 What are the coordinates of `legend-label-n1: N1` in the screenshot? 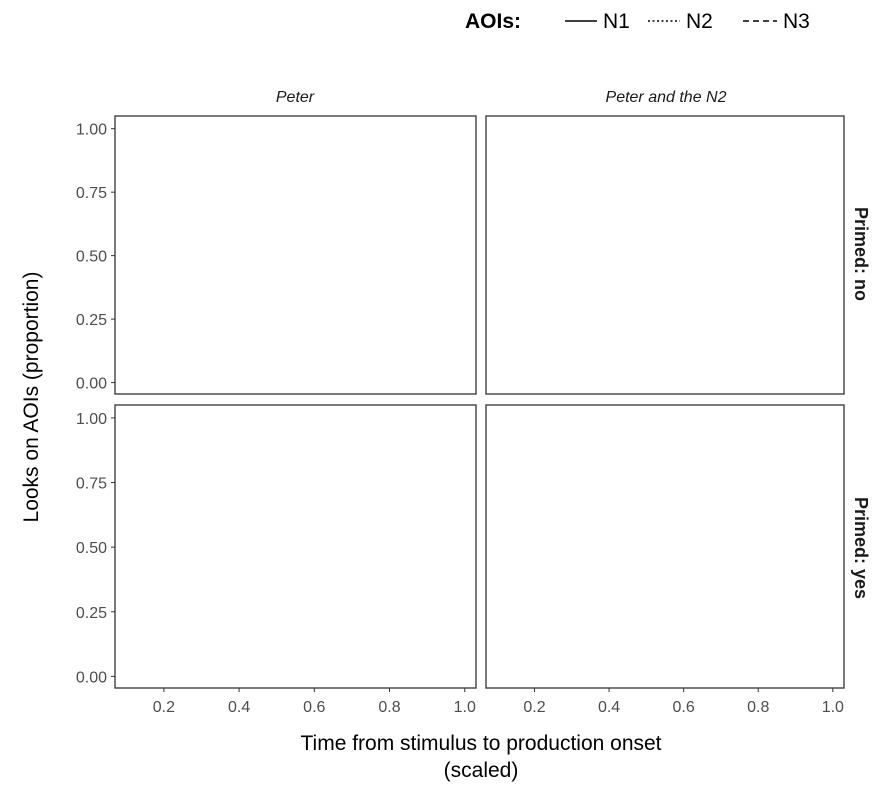 It's located at (616, 21).